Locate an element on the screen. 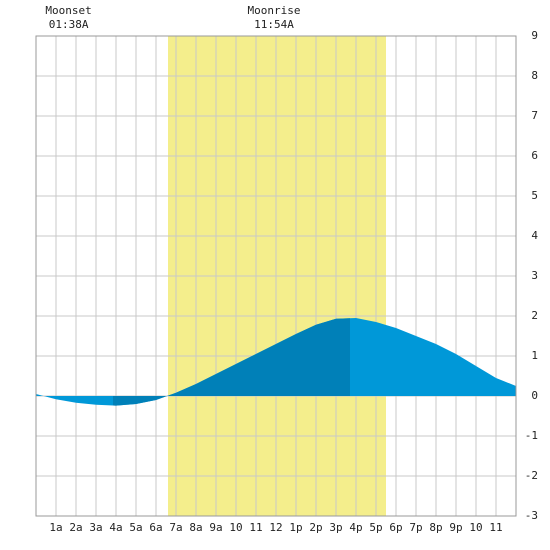 This screenshot has width=550, height=550. y-tick-label: 3 is located at coordinates (534, 275).